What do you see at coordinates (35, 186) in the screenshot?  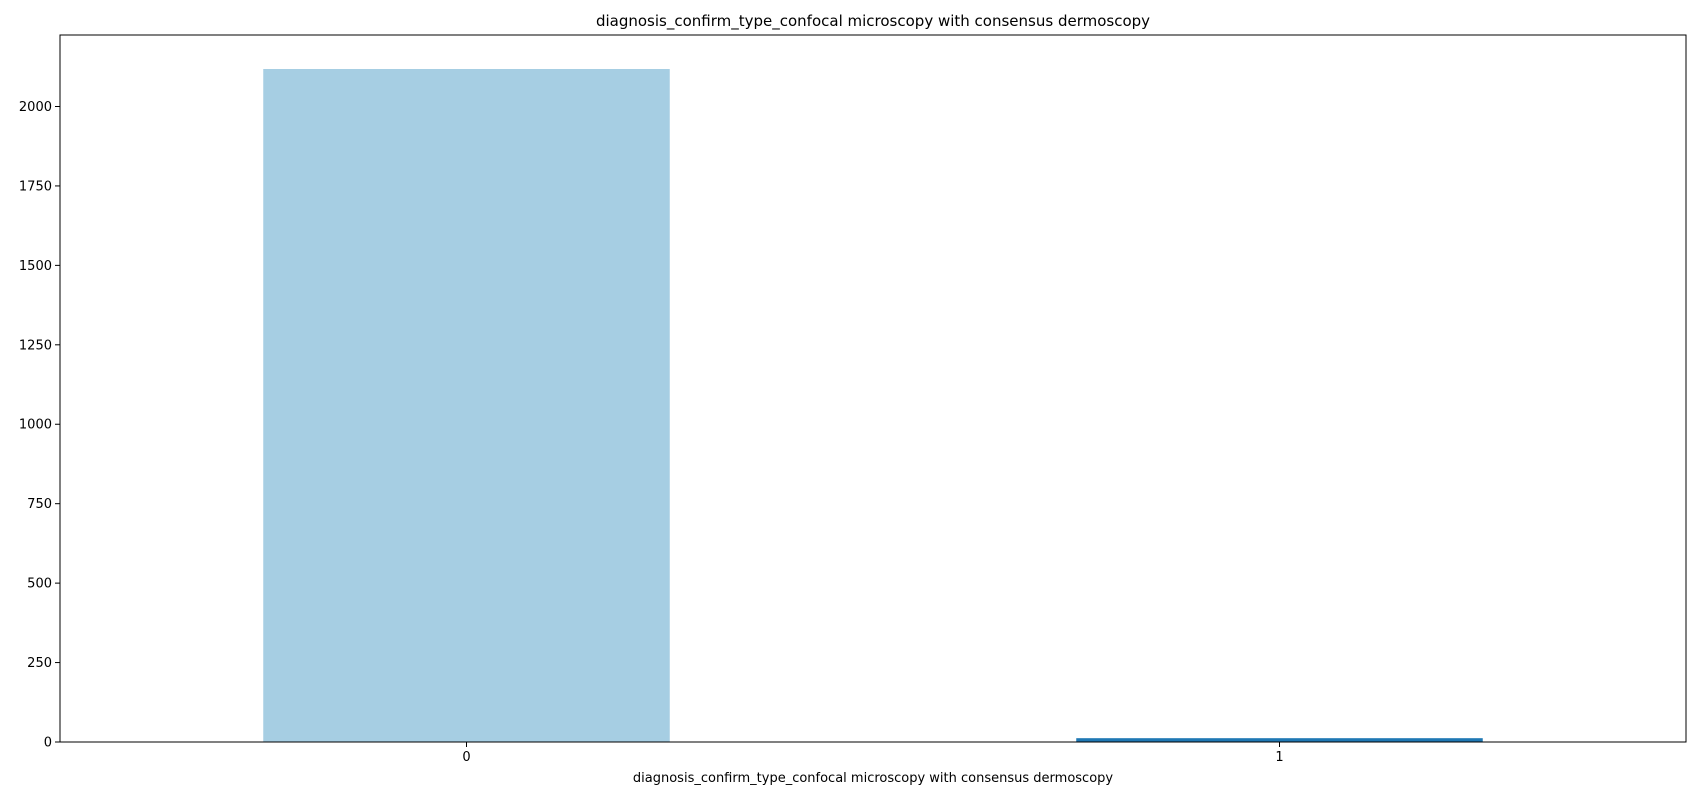 I see `y-tick-label: 1750` at bounding box center [35, 186].